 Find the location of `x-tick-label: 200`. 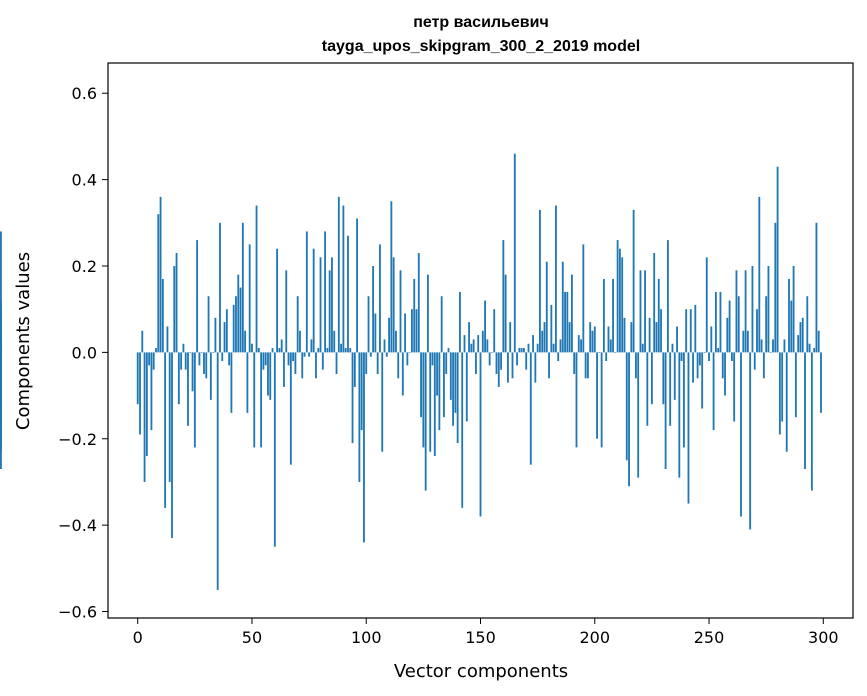

x-tick-label: 200 is located at coordinates (594, 637).